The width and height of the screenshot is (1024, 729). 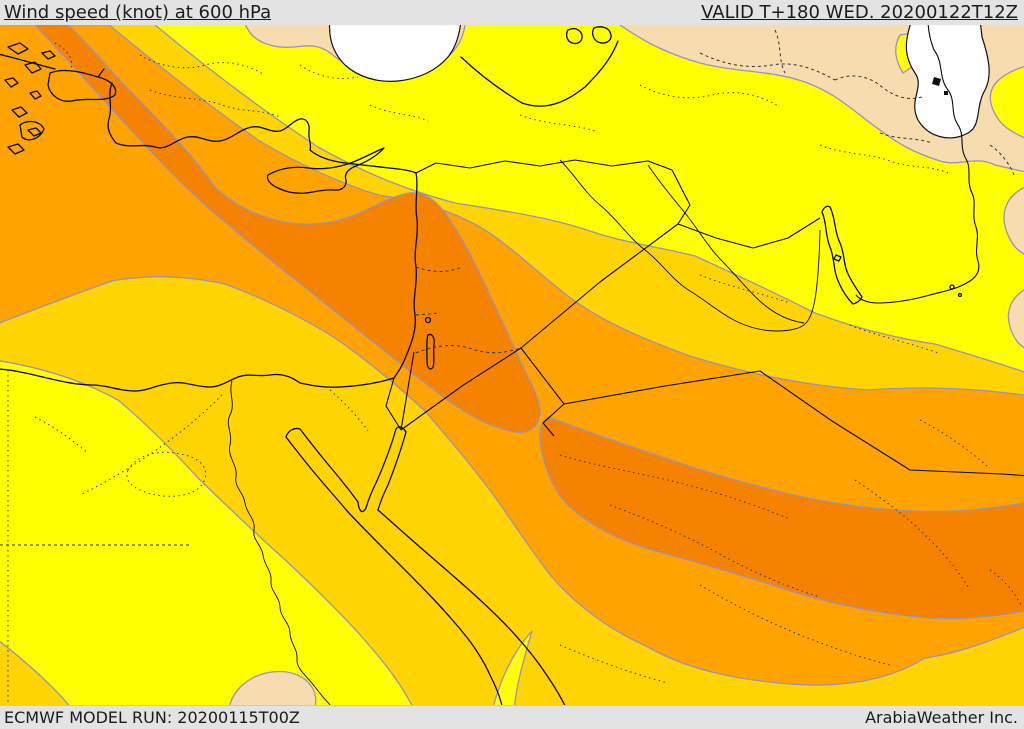 What do you see at coordinates (793, 423) in the screenshot?
I see `border-saudi-iraq` at bounding box center [793, 423].